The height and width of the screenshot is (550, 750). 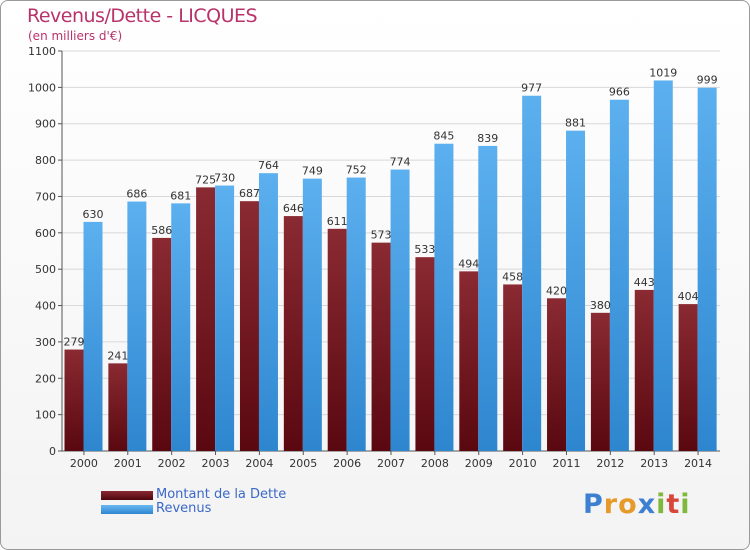 What do you see at coordinates (347, 463) in the screenshot?
I see `x-tick-label: 2006` at bounding box center [347, 463].